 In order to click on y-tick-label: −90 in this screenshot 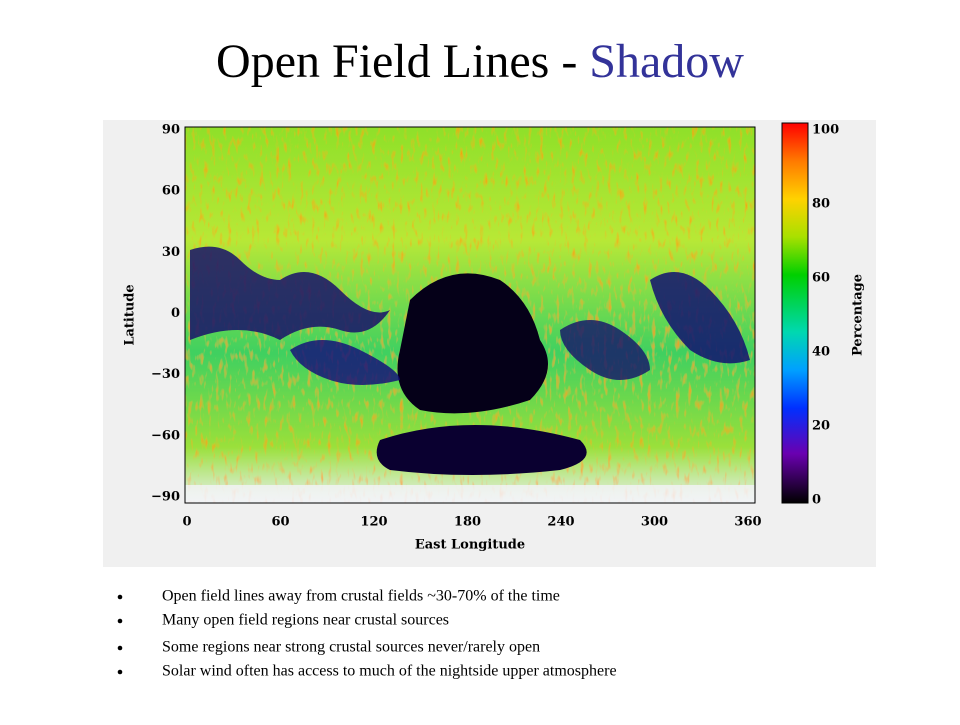, I will do `click(165, 497)`.